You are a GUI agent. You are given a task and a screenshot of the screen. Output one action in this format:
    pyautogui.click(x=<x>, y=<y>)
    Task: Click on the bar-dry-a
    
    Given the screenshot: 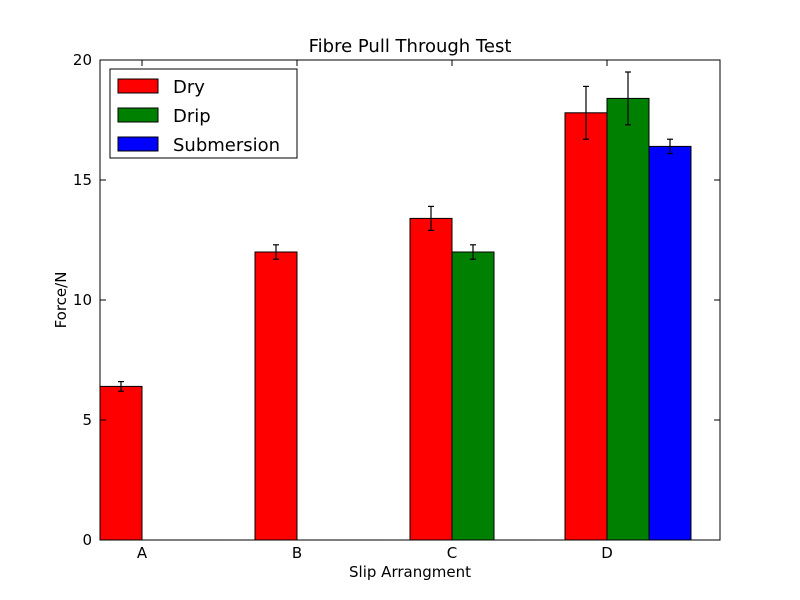 What is the action you would take?
    pyautogui.click(x=121, y=463)
    